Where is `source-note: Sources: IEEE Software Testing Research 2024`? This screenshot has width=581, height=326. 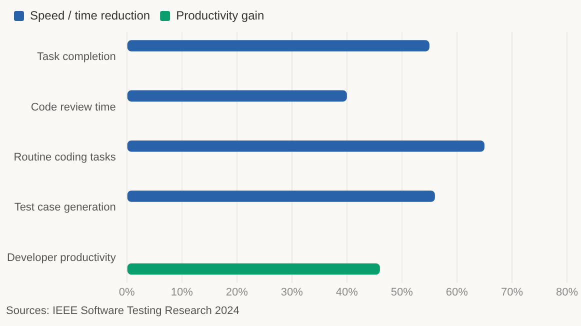
source-note: Sources: IEEE Software Testing Research 2024 is located at coordinates (123, 311).